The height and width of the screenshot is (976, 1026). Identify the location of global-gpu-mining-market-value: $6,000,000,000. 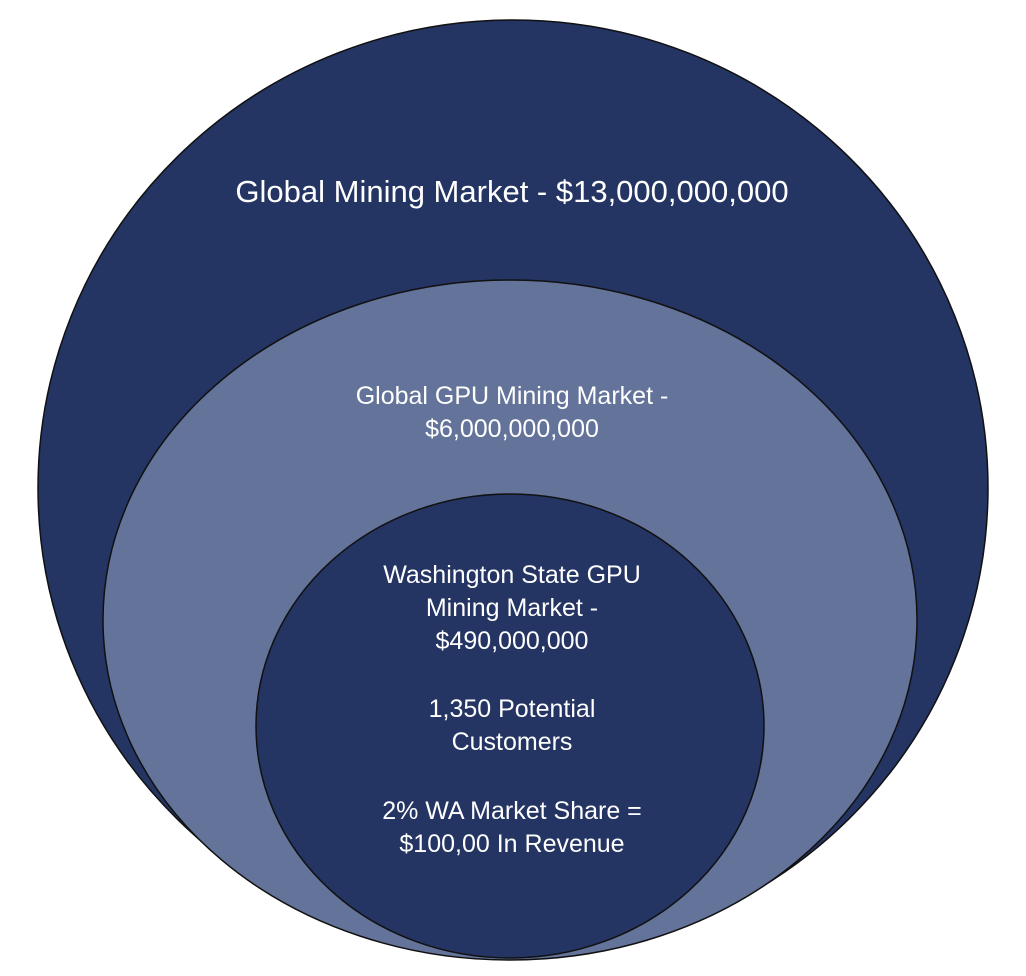
(512, 429).